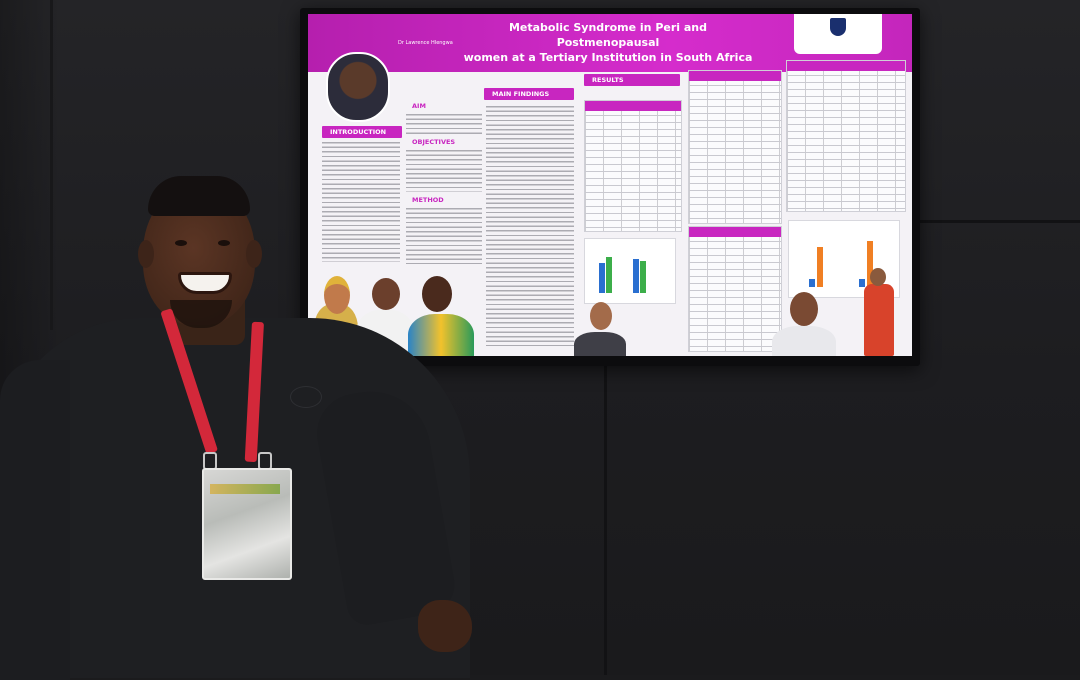 Image resolution: width=1080 pixels, height=680 pixels. I want to click on man-pointing-hand, so click(445, 626).